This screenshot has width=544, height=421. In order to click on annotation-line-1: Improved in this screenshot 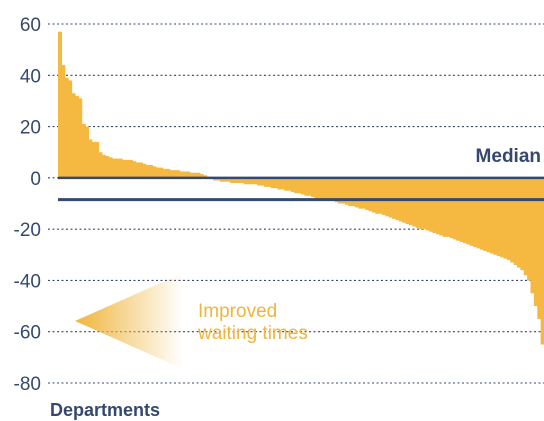, I will do `click(237, 311)`.